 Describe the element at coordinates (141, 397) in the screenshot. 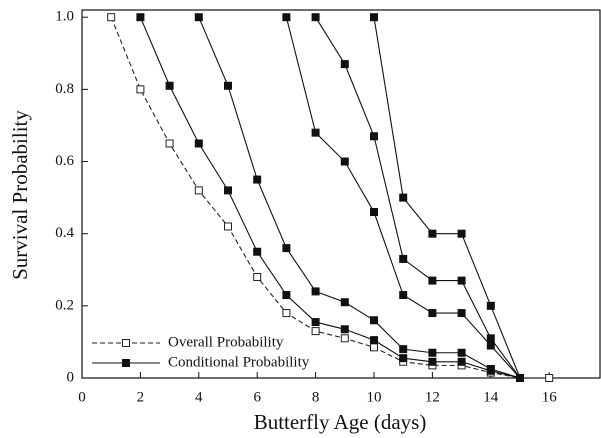

I see `x-tick-label: 2` at that location.